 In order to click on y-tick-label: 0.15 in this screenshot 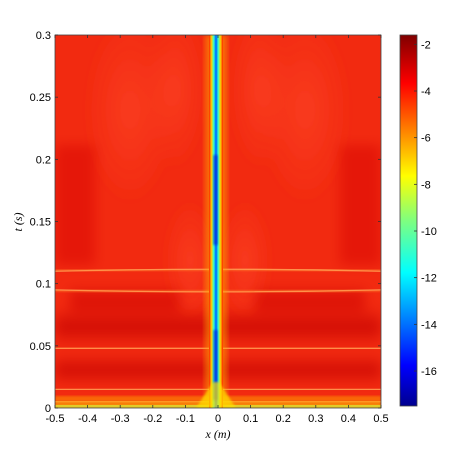, I will do `click(40, 223)`.